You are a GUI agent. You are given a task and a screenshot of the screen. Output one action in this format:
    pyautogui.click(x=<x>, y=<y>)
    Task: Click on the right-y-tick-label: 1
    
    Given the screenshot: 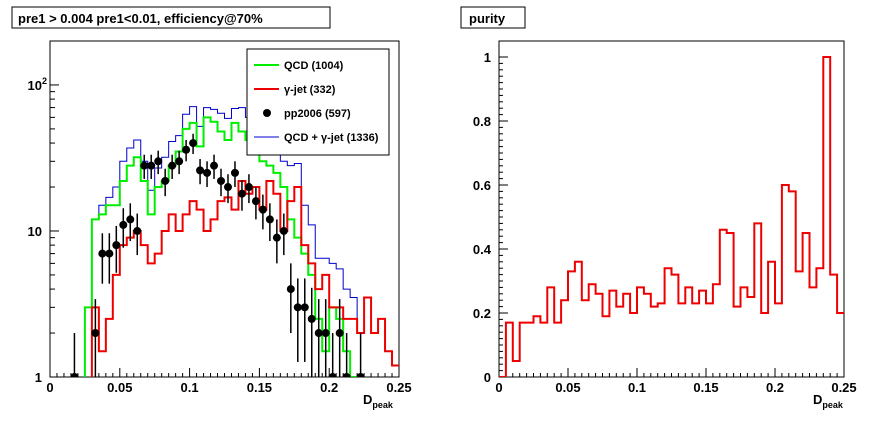 What is the action you would take?
    pyautogui.click(x=487, y=57)
    